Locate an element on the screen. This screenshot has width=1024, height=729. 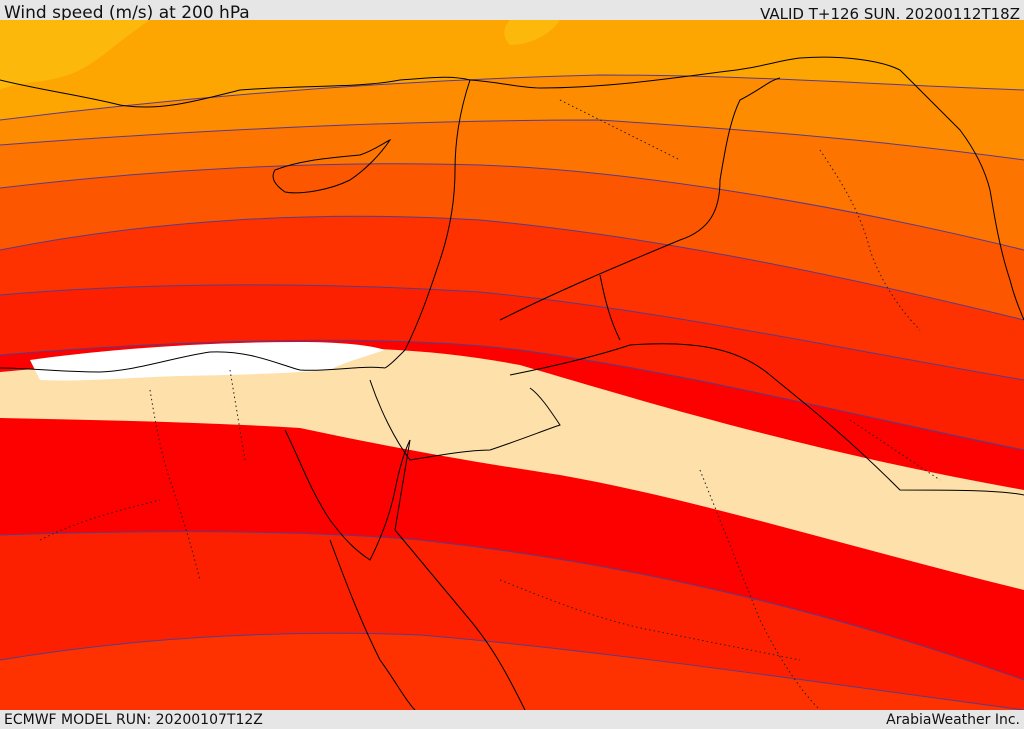
credit: ArabiaWeather Inc. is located at coordinates (953, 720).